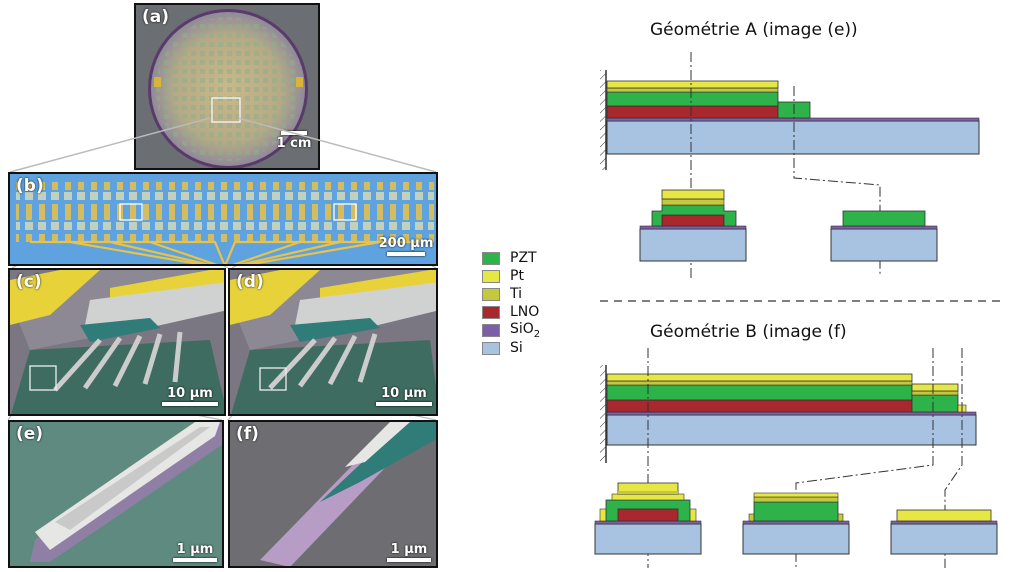 The height and width of the screenshot is (572, 1009). What do you see at coordinates (491, 294) in the screenshot?
I see `legend-swatch-ti` at bounding box center [491, 294].